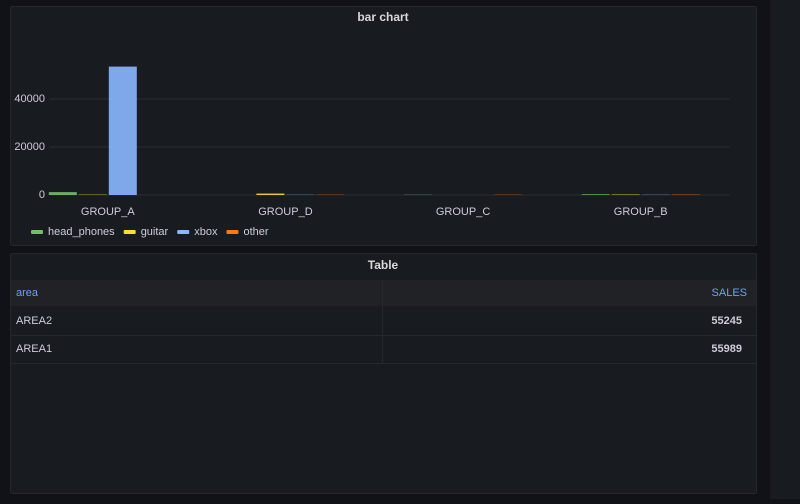  I want to click on x-tick-label: GROUP_C, so click(463, 212).